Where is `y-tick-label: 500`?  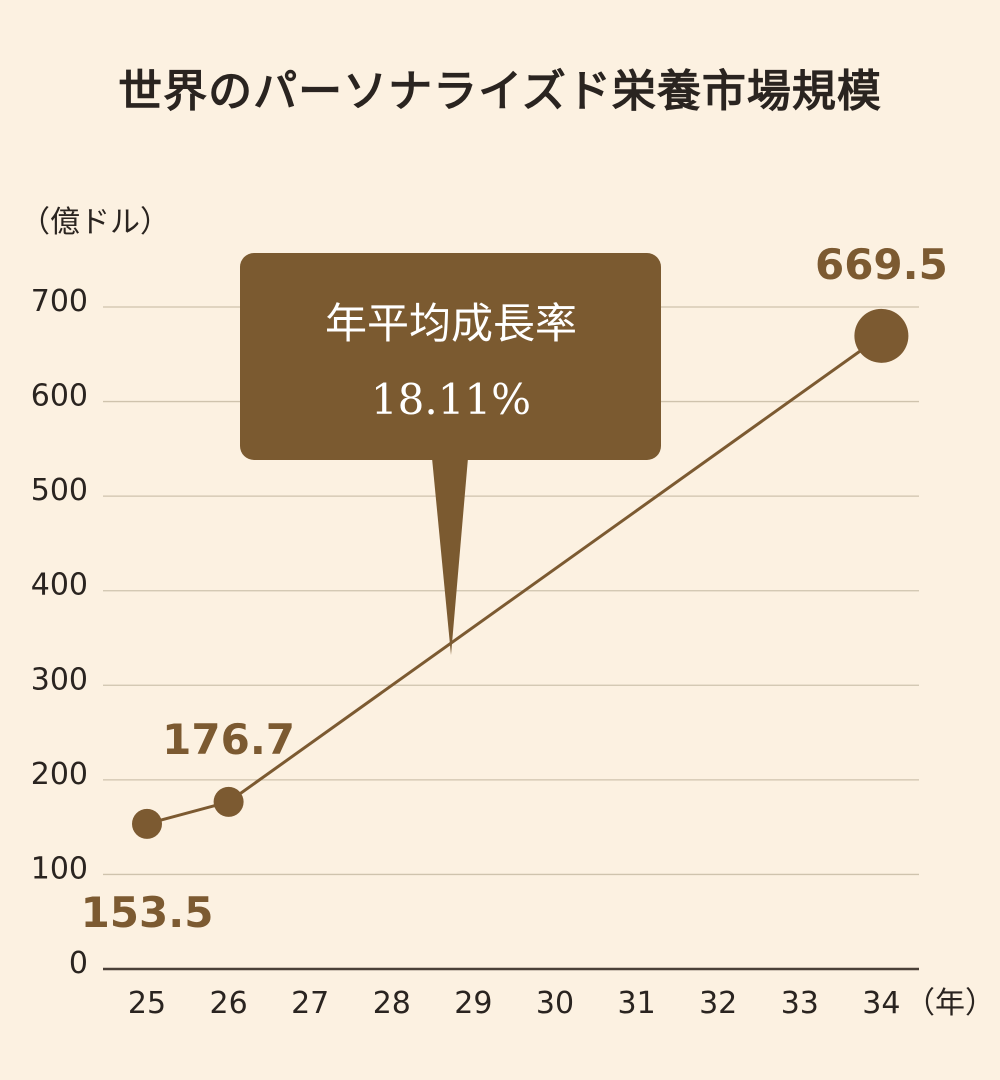 y-tick-label: 500 is located at coordinates (59, 490).